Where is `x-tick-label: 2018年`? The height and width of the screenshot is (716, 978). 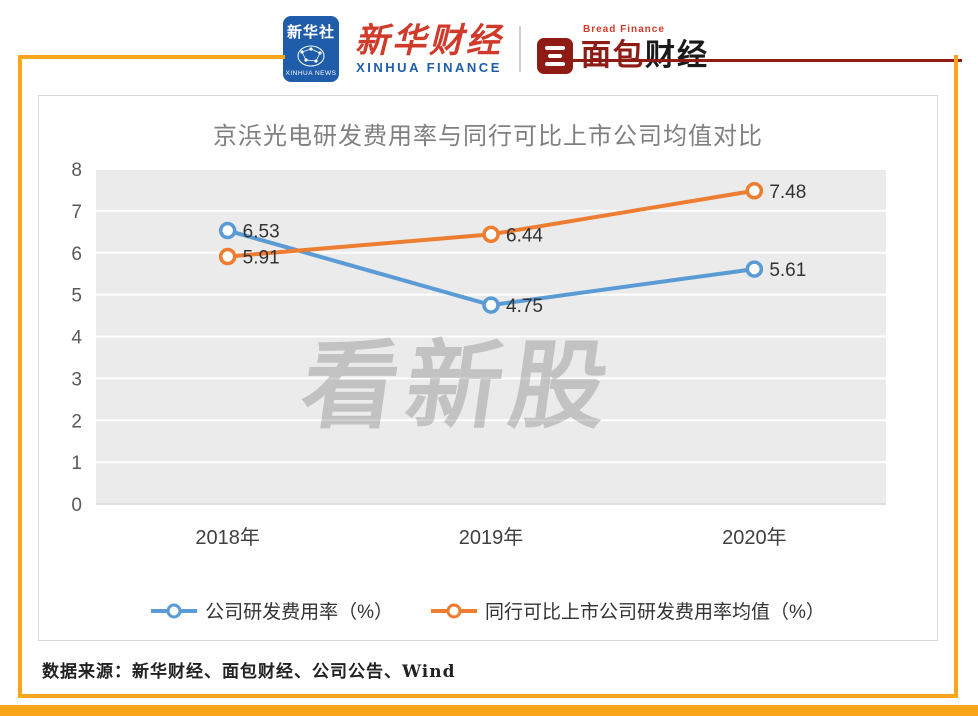 x-tick-label: 2018年 is located at coordinates (227, 537).